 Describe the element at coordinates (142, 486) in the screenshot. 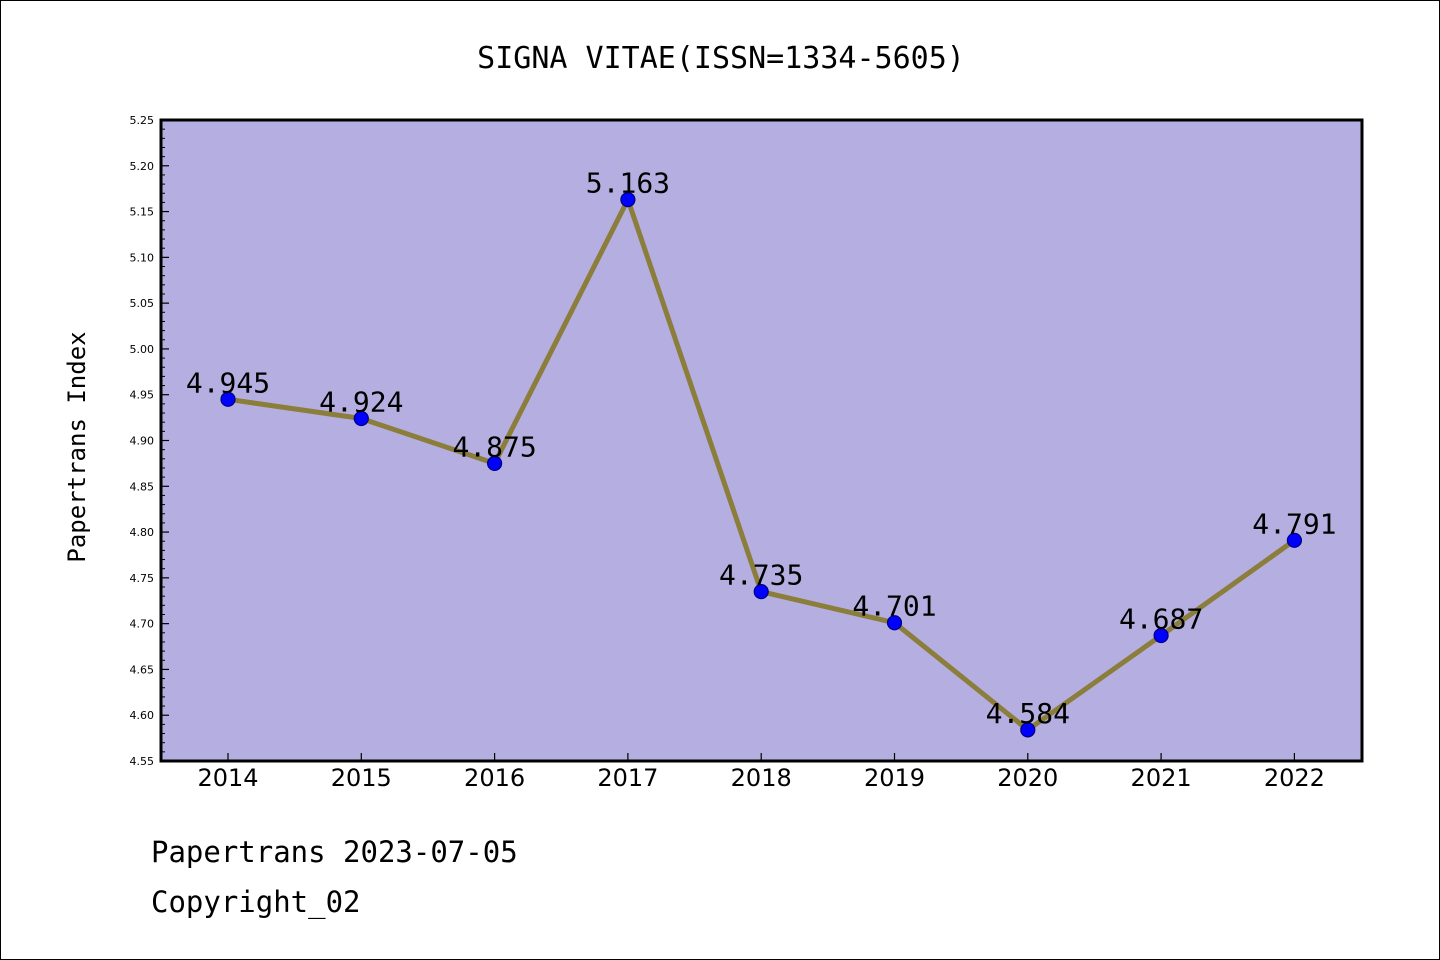

I see `y-tick-label: 4.85` at that location.